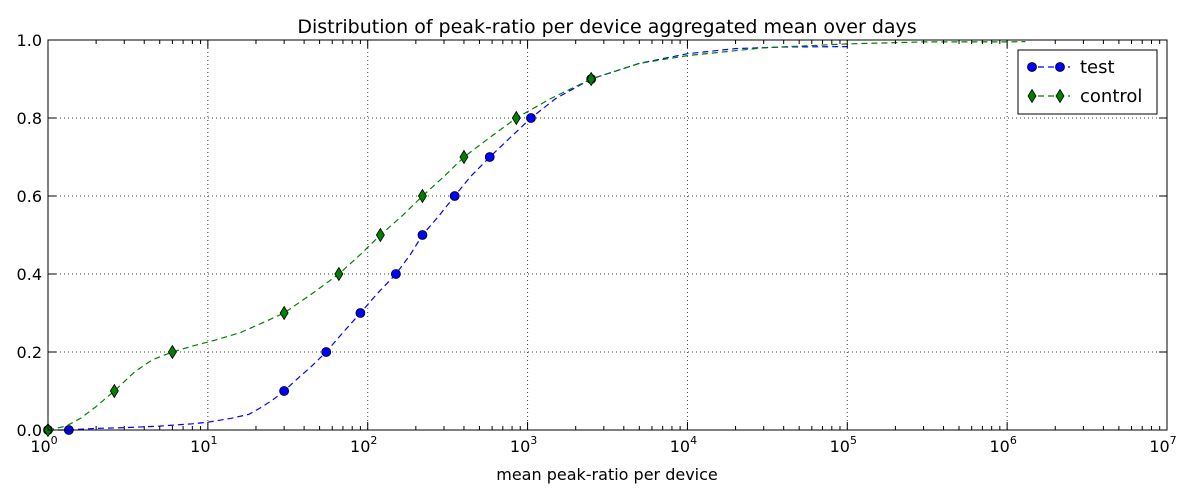  What do you see at coordinates (29, 274) in the screenshot?
I see `y-tick-label: 0.4` at bounding box center [29, 274].